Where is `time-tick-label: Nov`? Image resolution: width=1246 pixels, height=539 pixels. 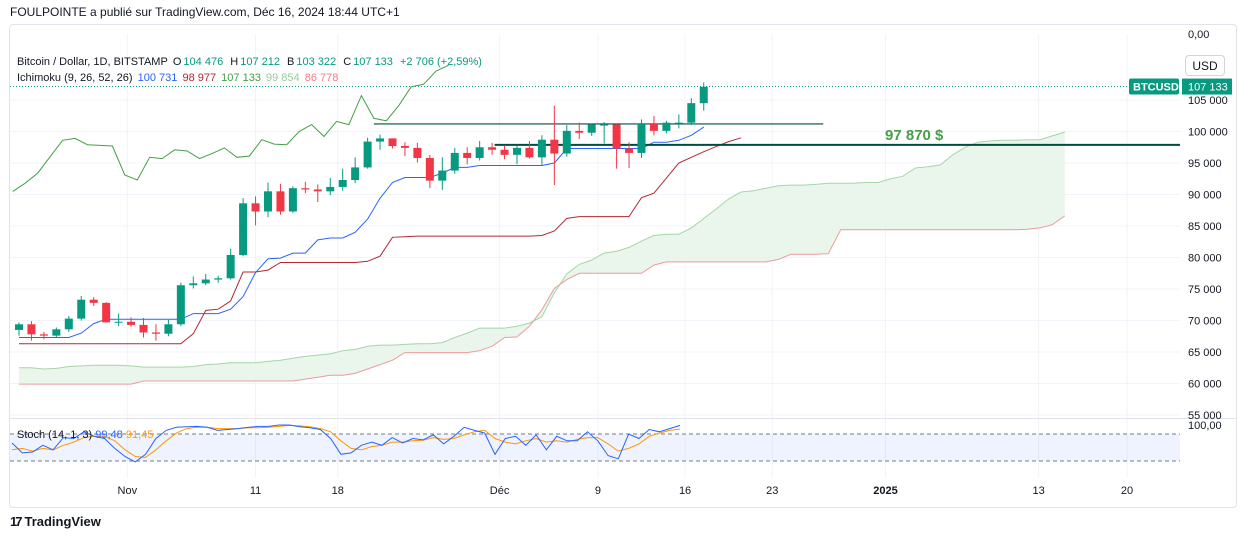 time-tick-label: Nov is located at coordinates (128, 491).